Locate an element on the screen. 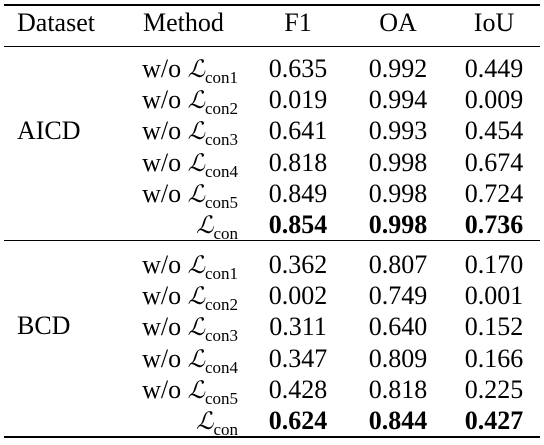  f1-value: 0.818 is located at coordinates (298, 162).